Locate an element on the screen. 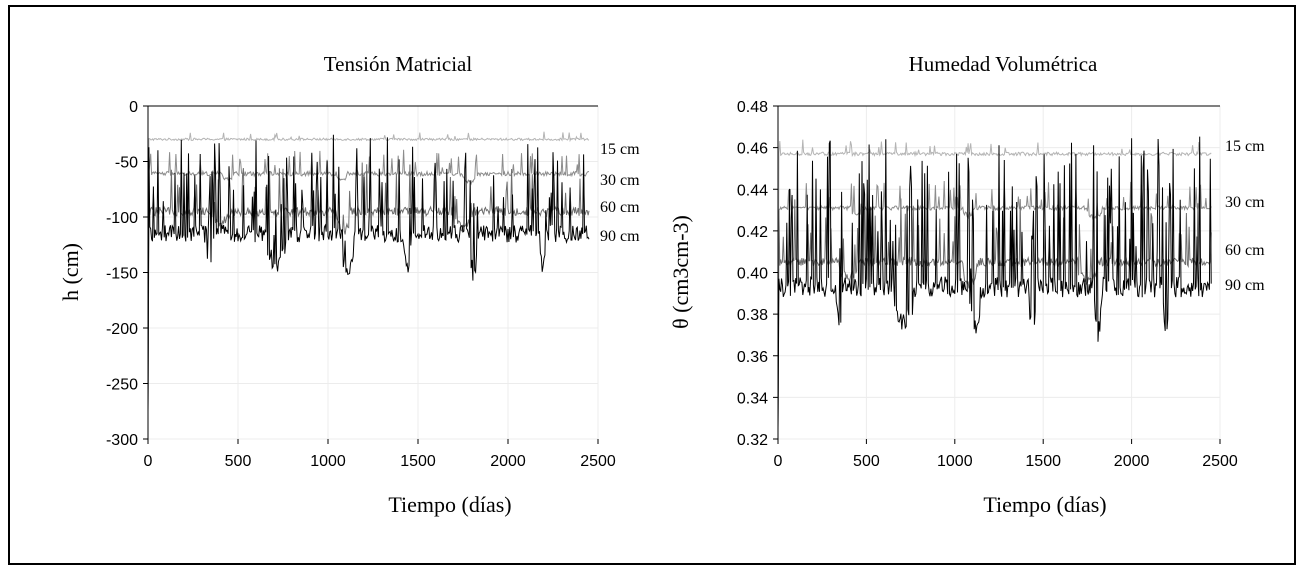  y-tick-label: 0.48 is located at coordinates (752, 107).